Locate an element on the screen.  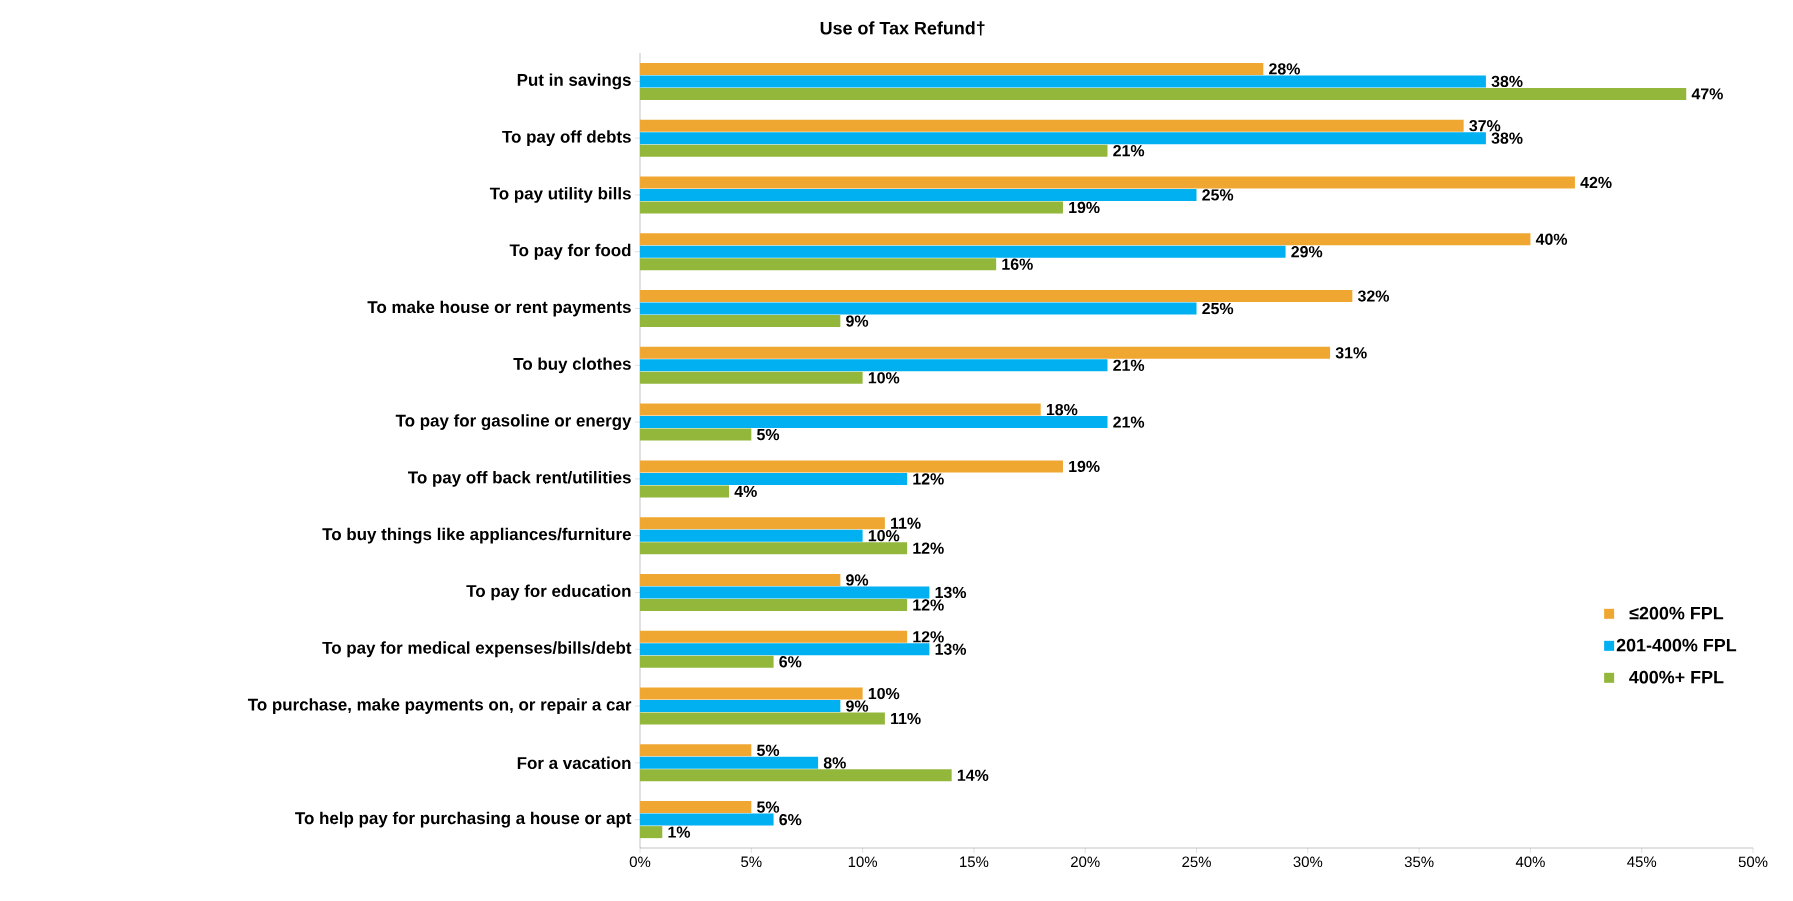
y-tick-label: To pay for medical expenses/bills/debt is located at coordinates (477, 649).